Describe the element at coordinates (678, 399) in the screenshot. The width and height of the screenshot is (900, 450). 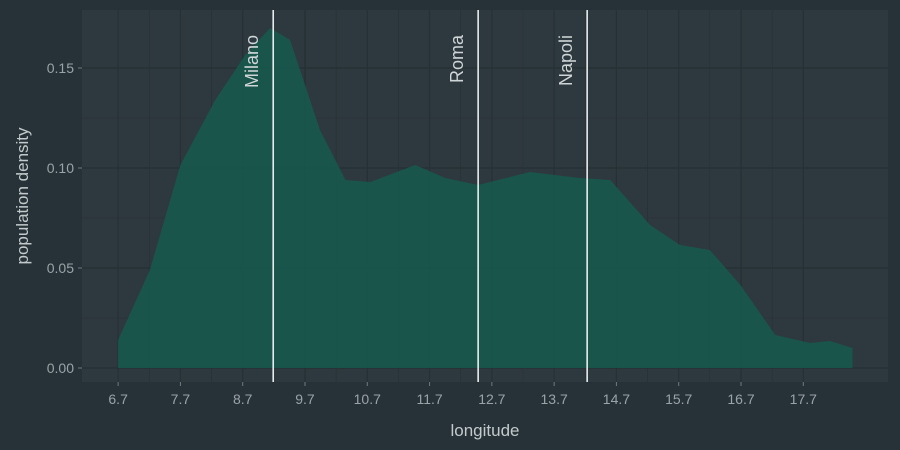
I see `x-tick-label: 15.7` at that location.